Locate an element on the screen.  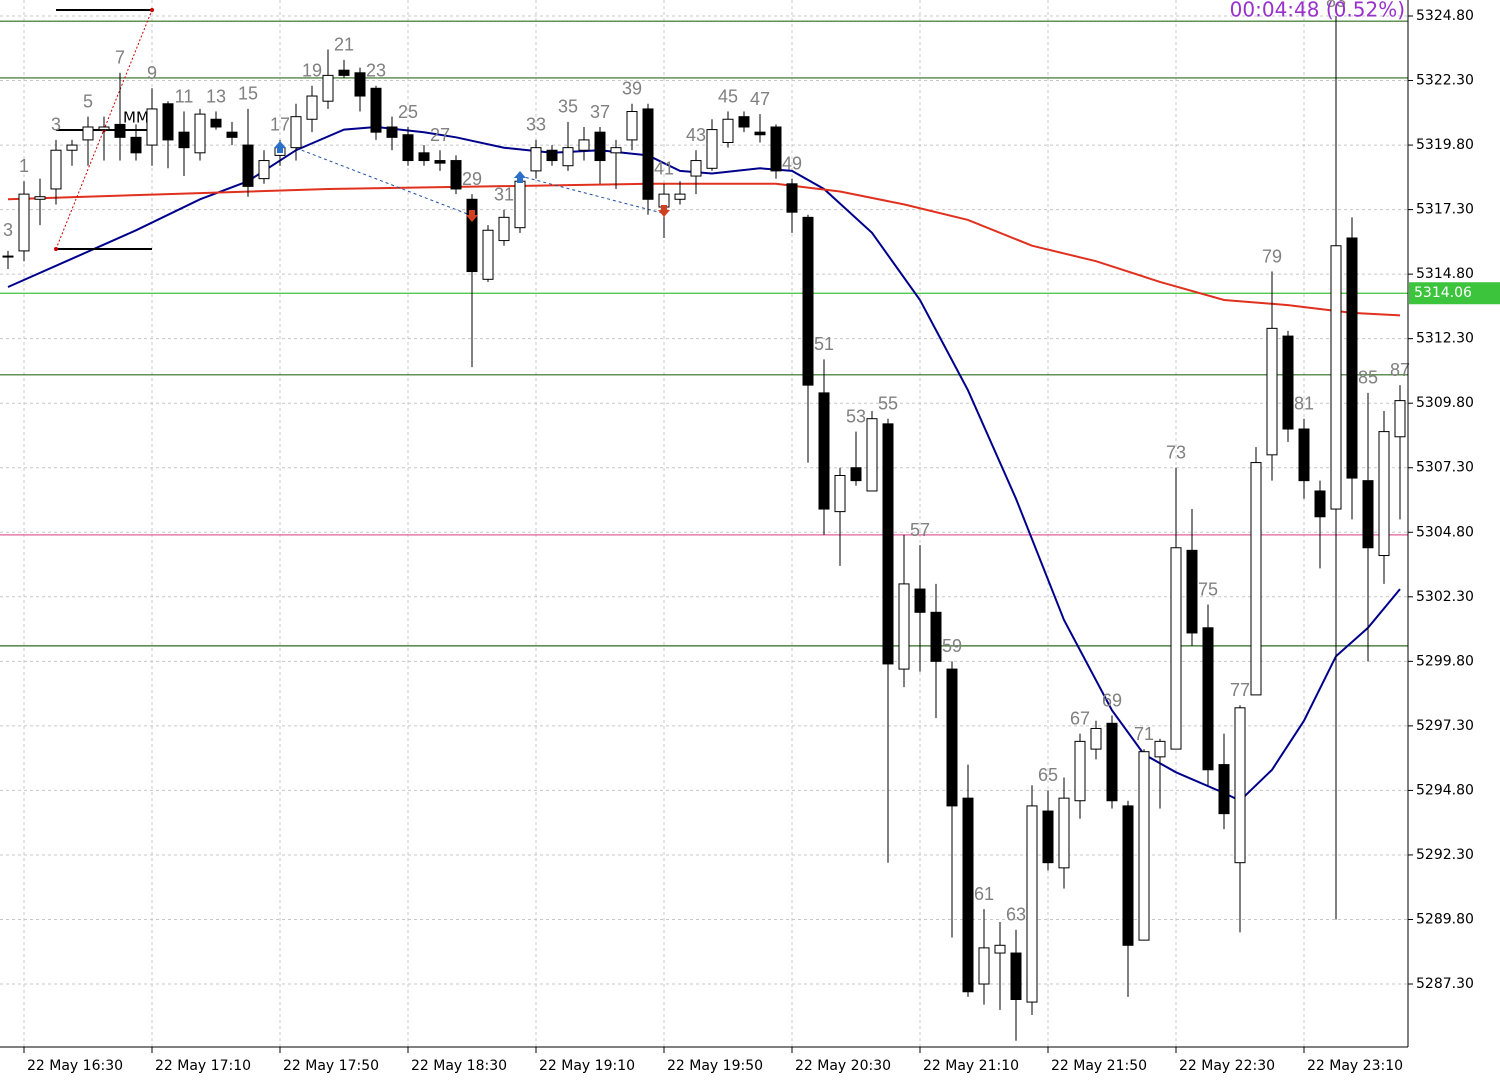
bar-number: 55 is located at coordinates (888, 403).